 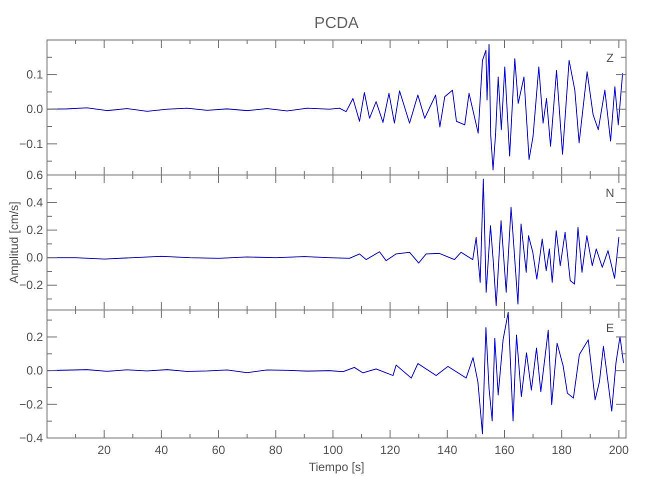 I want to click on annotation: Z, so click(x=610, y=58).